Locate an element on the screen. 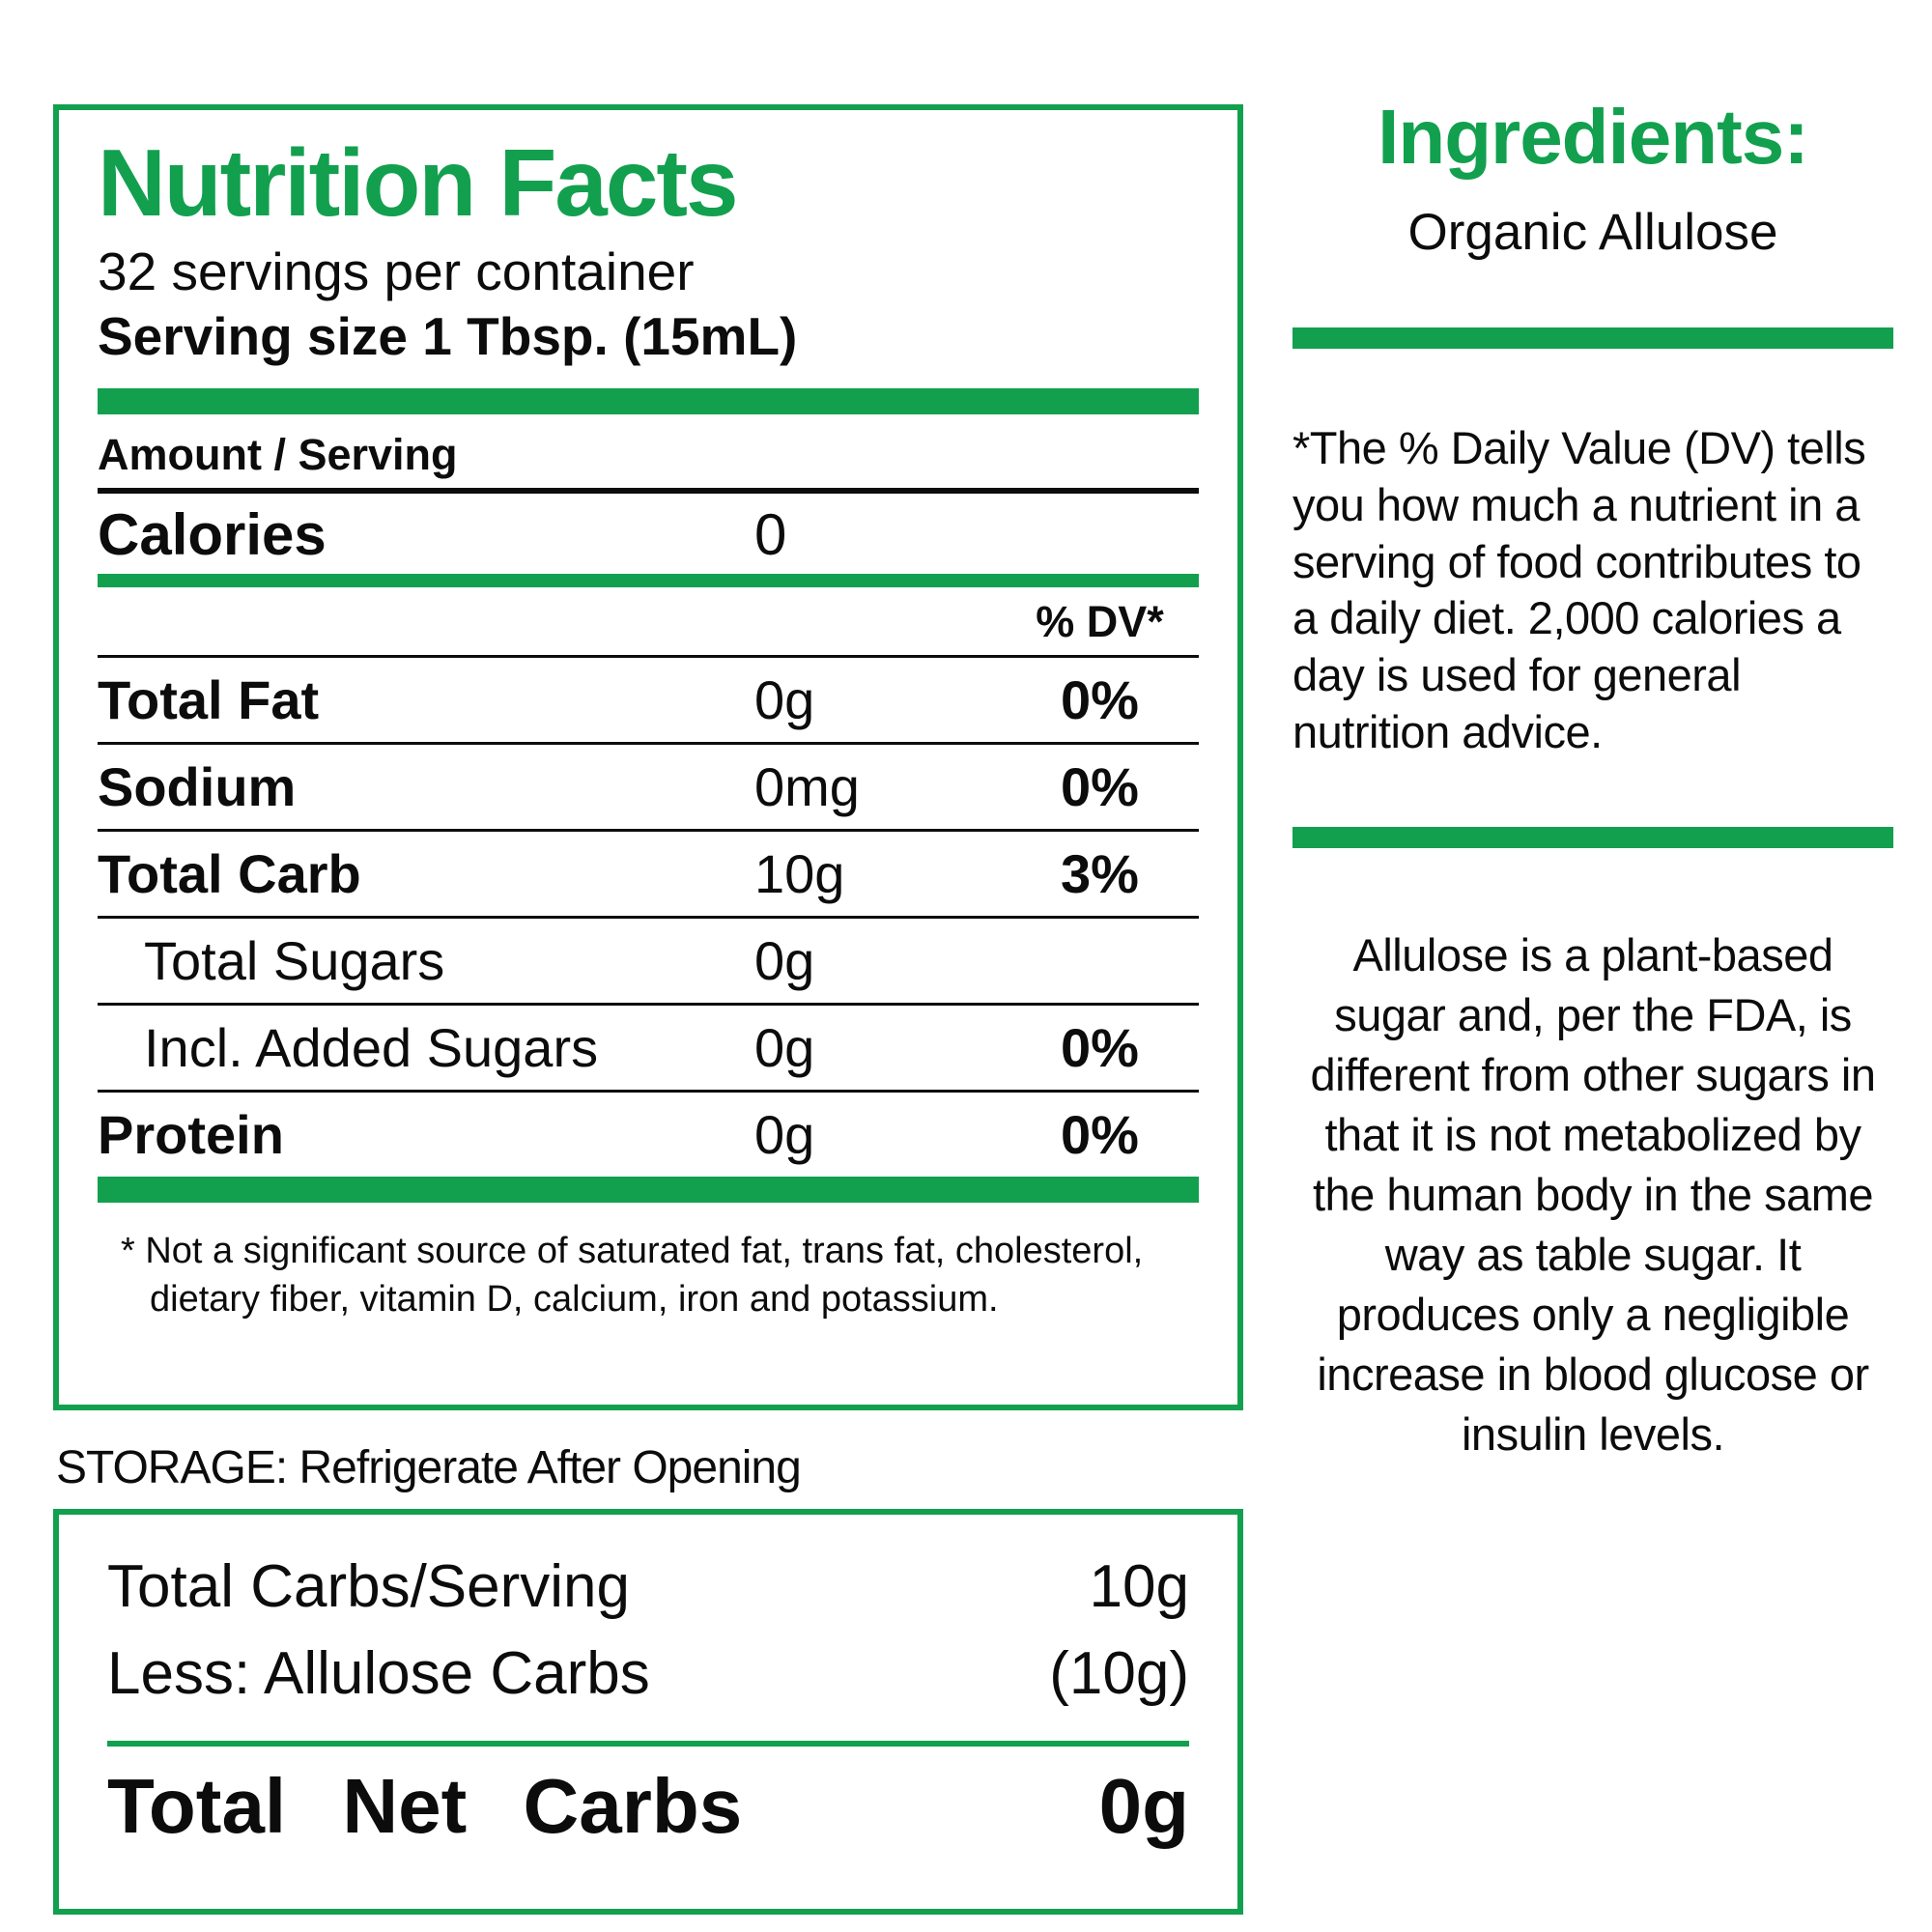  servings-per-container: 32 servings per container is located at coordinates (396, 271).